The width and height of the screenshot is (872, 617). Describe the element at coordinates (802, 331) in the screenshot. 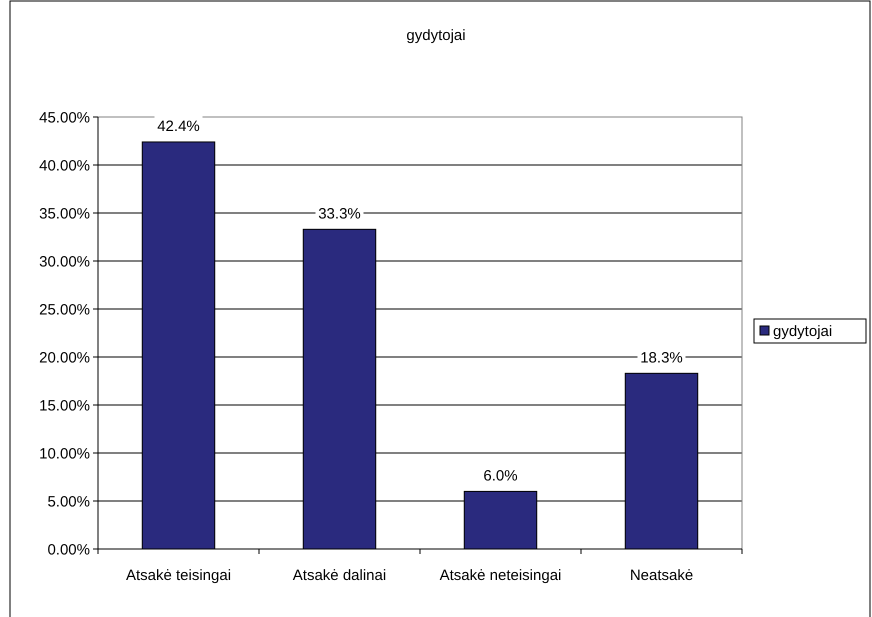

I see `legend-label: gydytojai` at that location.